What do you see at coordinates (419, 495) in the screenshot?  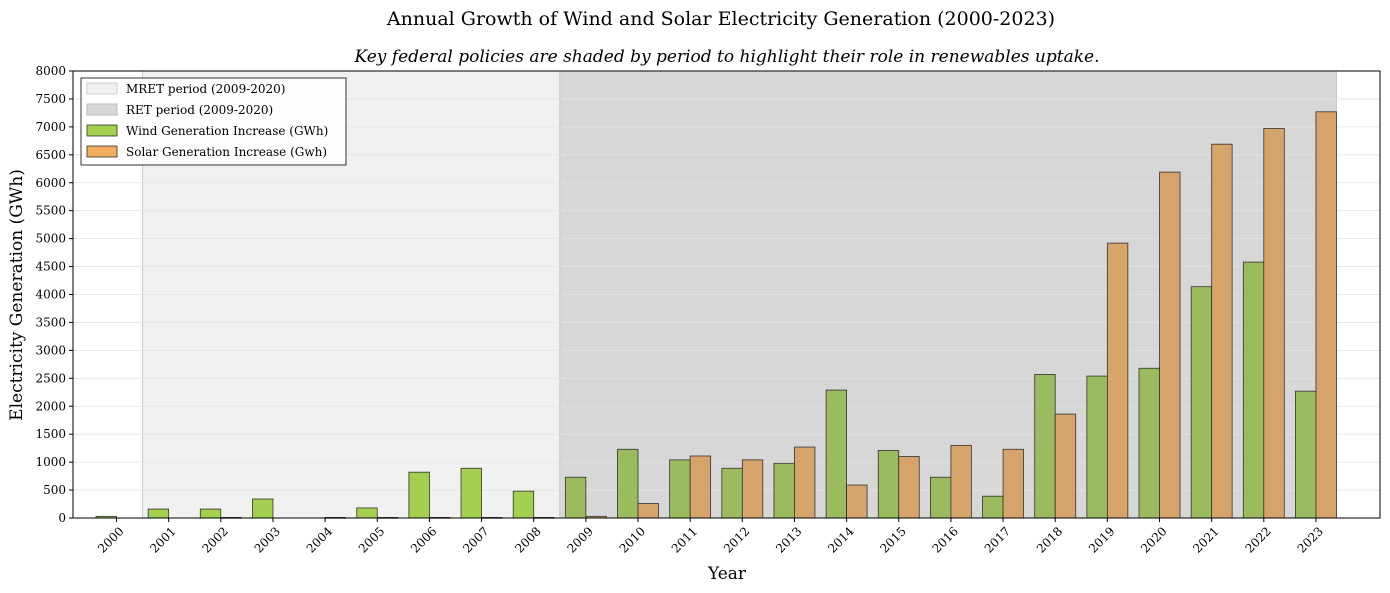 I see `wind-bar-2006` at bounding box center [419, 495].